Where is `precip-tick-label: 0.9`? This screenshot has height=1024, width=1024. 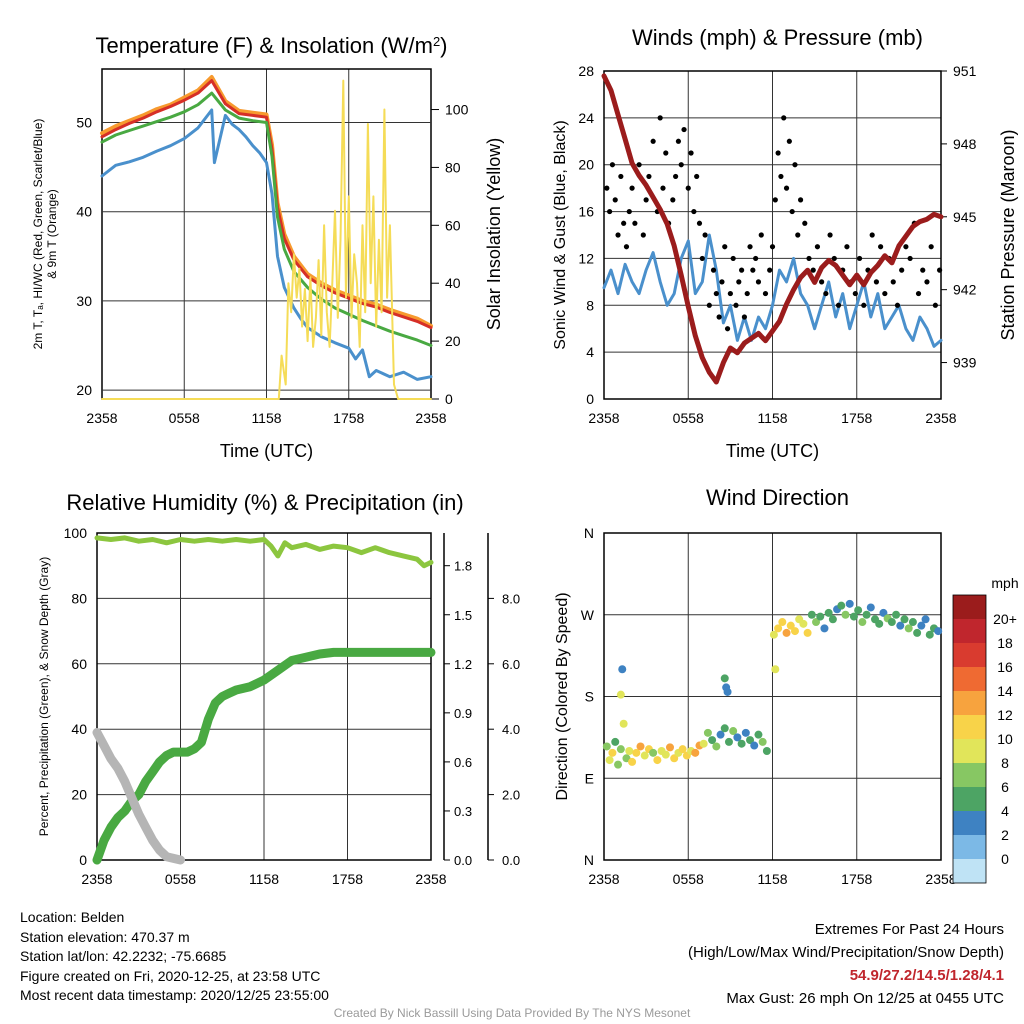 precip-tick-label: 0.9 is located at coordinates (463, 713).